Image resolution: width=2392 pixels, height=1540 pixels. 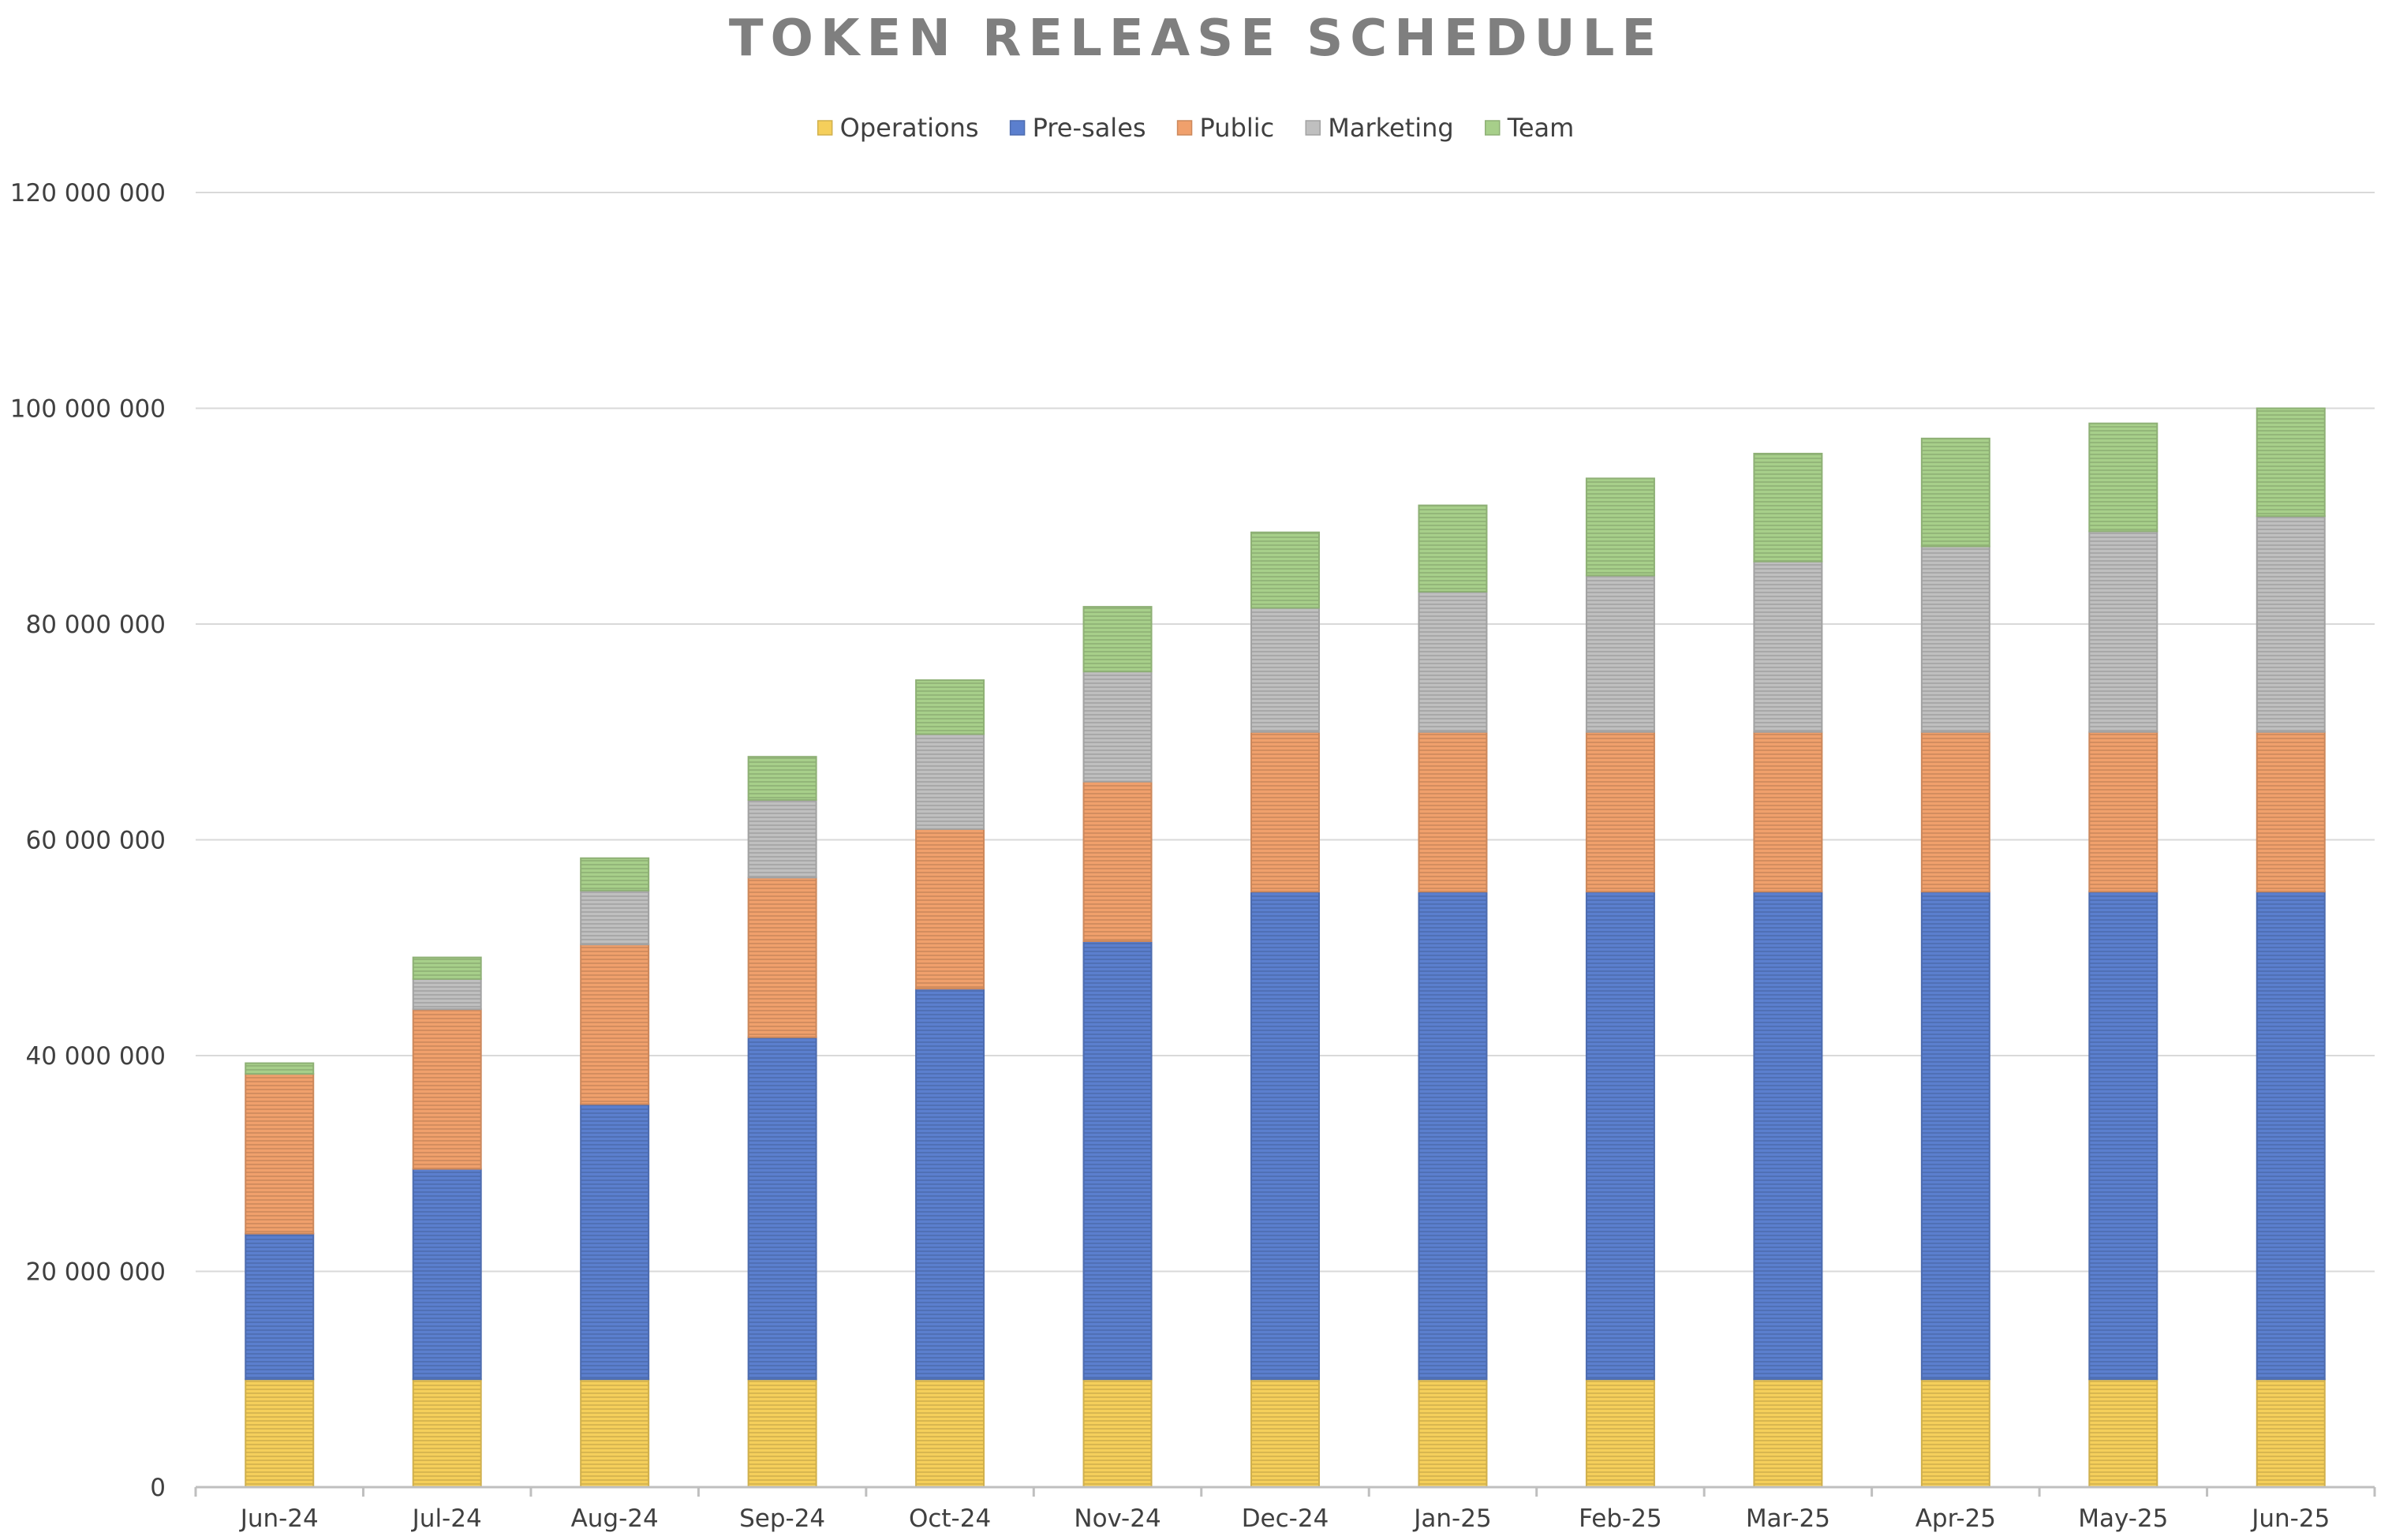 I want to click on x-tick-label: Jan-25, so click(x=1452, y=1518).